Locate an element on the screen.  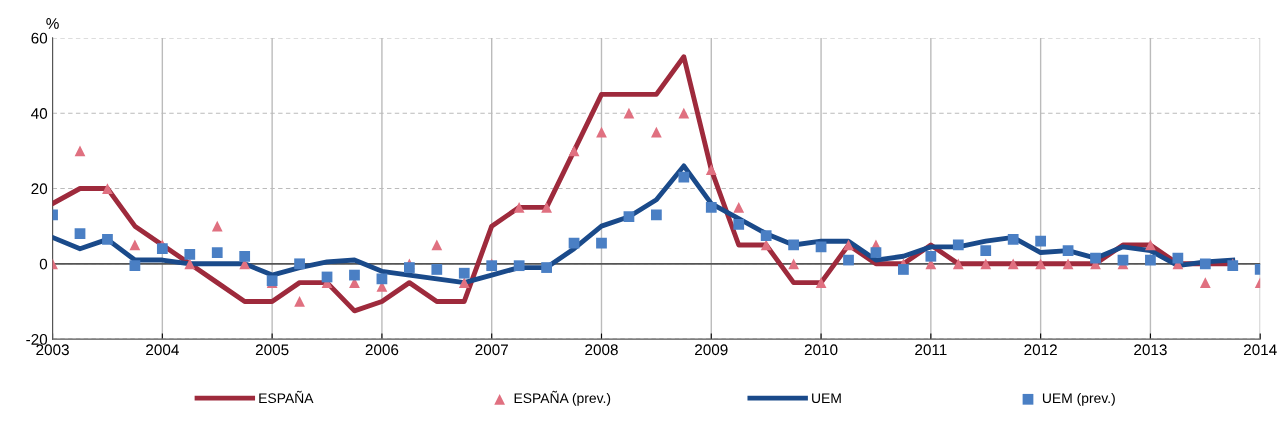
x-tick-label: 2005 is located at coordinates (272, 350).